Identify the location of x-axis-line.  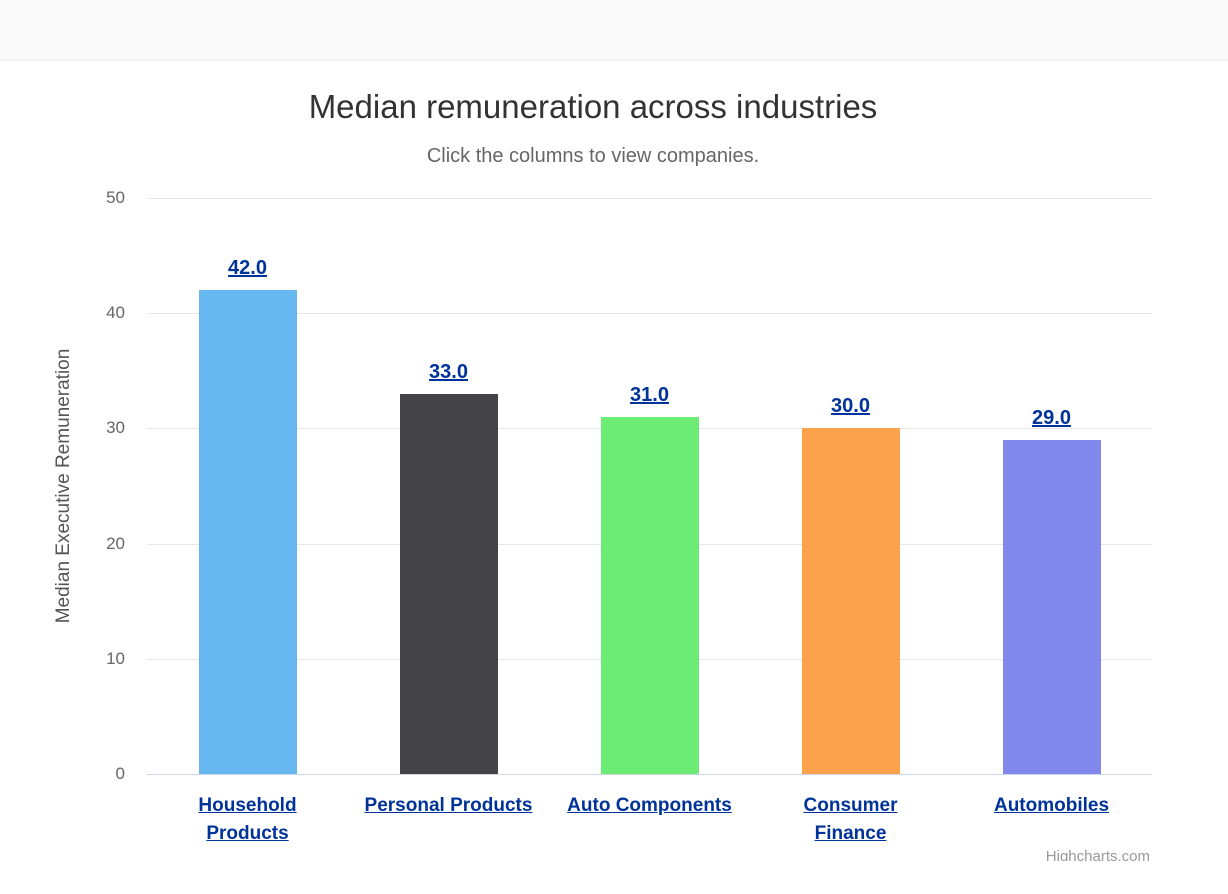
(649, 774).